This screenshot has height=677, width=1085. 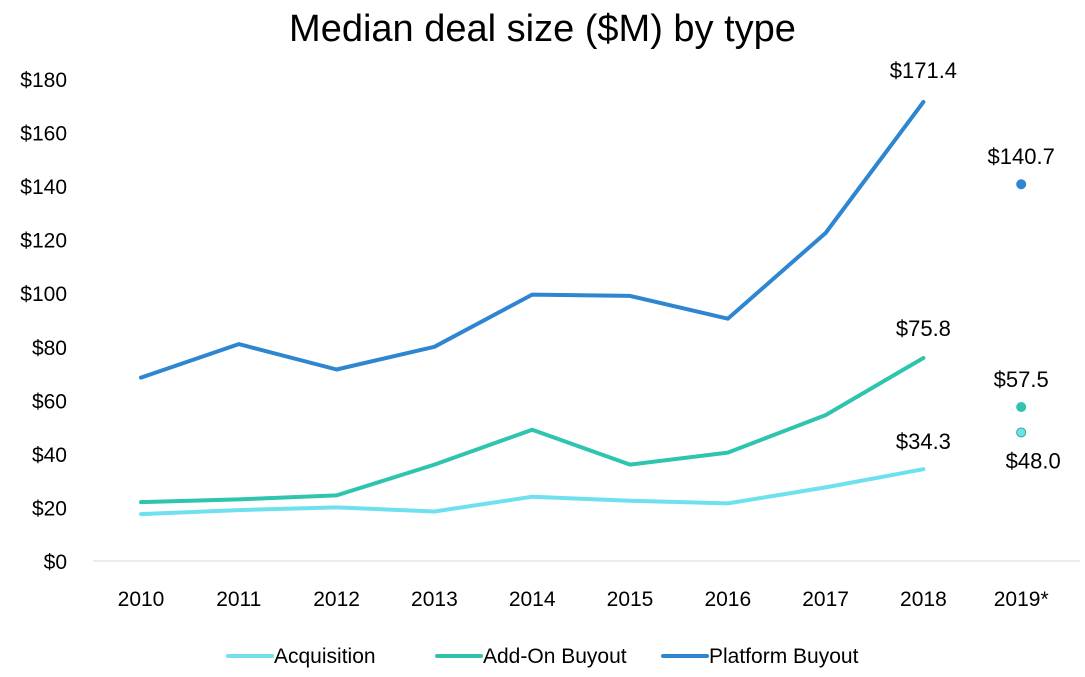 What do you see at coordinates (542, 29) in the screenshot?
I see `chart-title: Median deal size ($M) by type` at bounding box center [542, 29].